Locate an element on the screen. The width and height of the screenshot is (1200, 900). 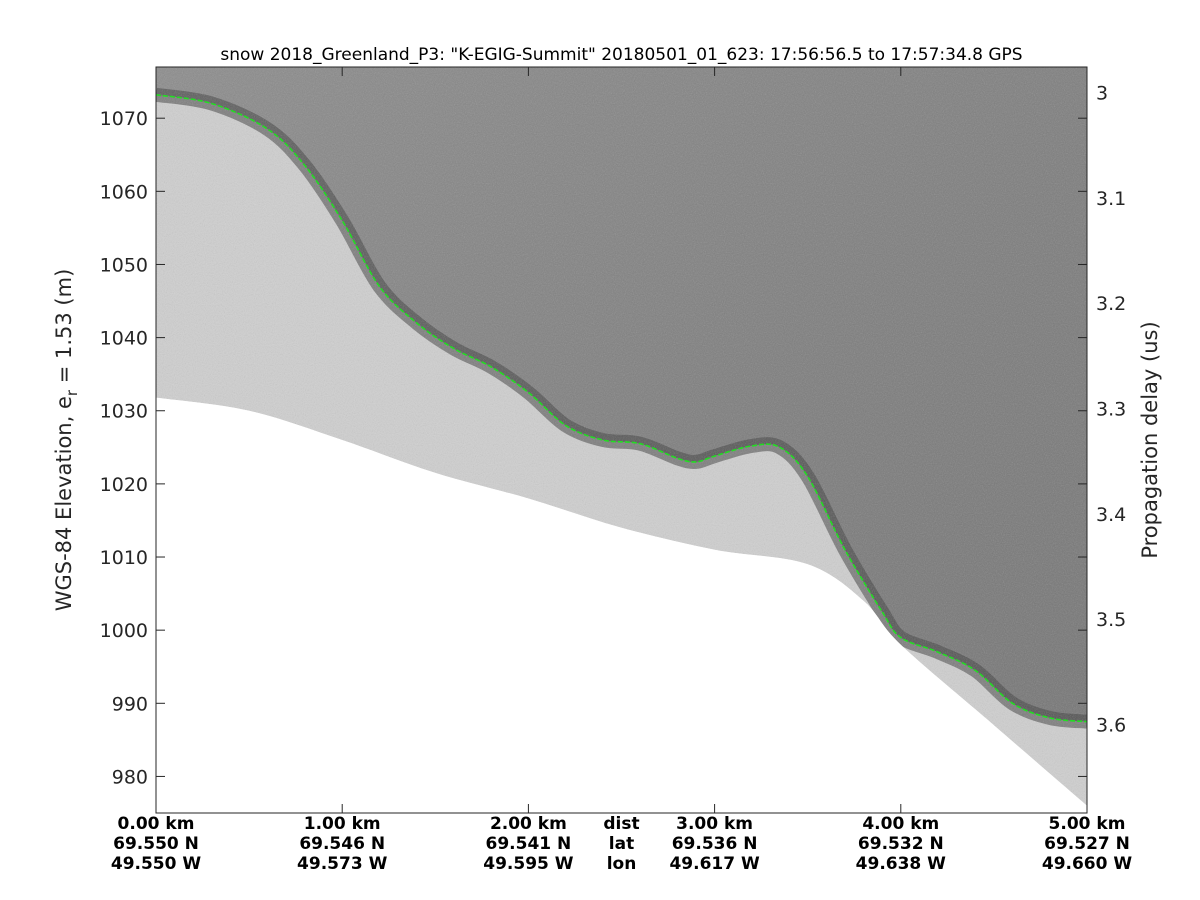
x-tick-label-lat: 69.546 N is located at coordinates (342, 844).